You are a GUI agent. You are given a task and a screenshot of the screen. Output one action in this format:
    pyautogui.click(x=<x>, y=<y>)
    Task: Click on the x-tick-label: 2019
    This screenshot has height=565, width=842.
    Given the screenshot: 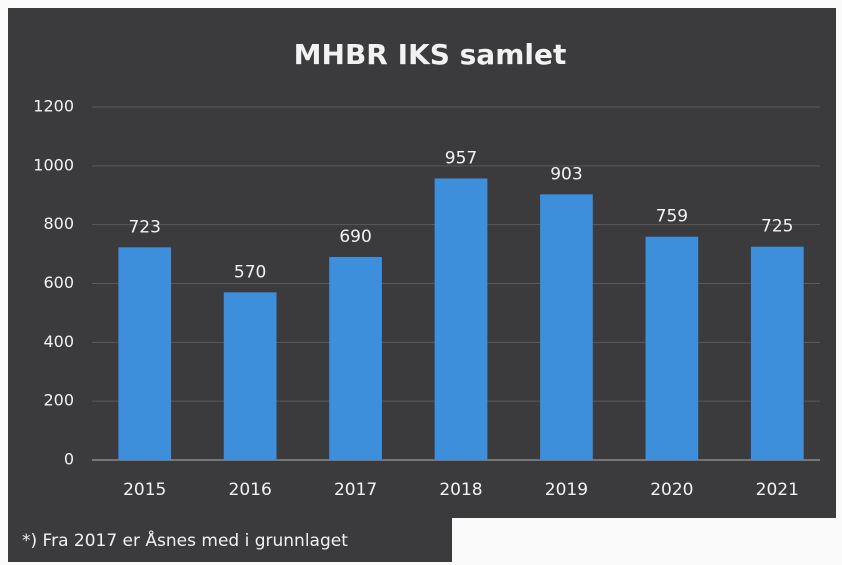 What is the action you would take?
    pyautogui.click(x=566, y=490)
    